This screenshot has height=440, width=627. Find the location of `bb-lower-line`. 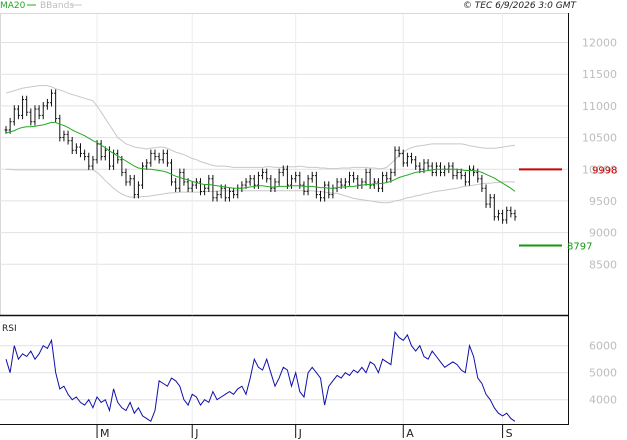

bb-lower-line is located at coordinates (260, 186).